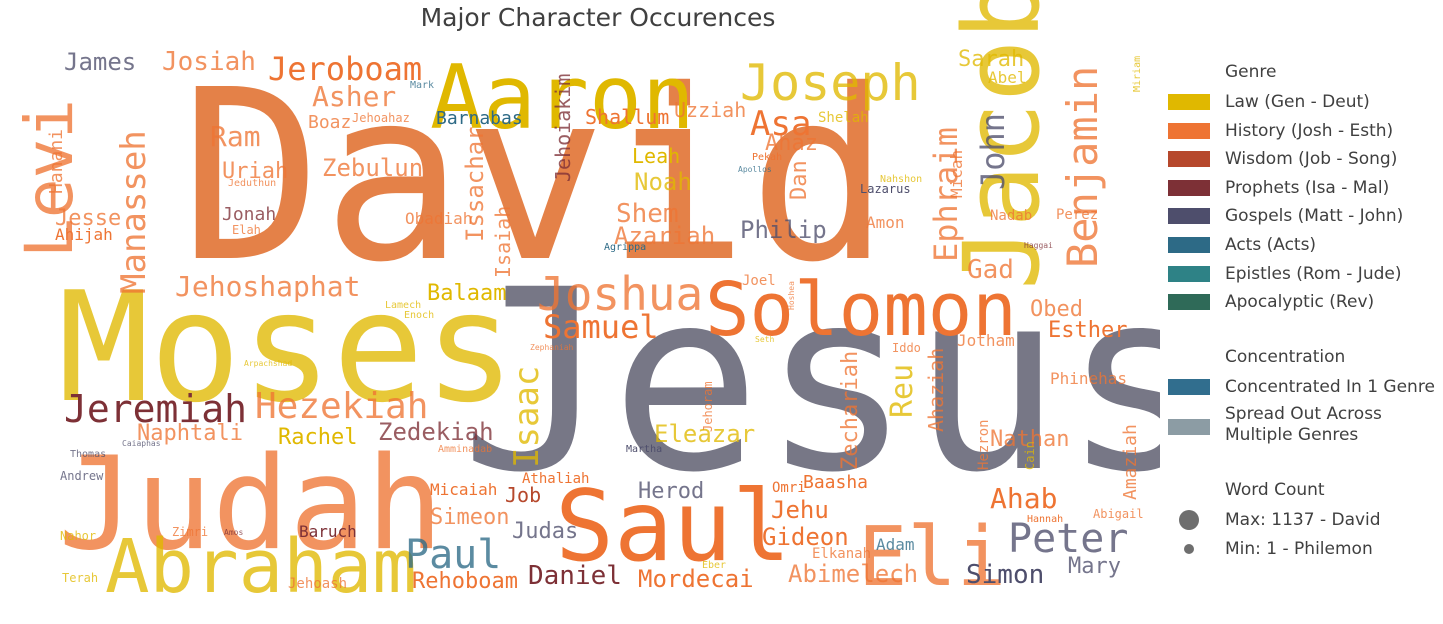 Image resolution: width=1443 pixels, height=624 pixels. I want to click on word-leah: Leah, so click(656, 156).